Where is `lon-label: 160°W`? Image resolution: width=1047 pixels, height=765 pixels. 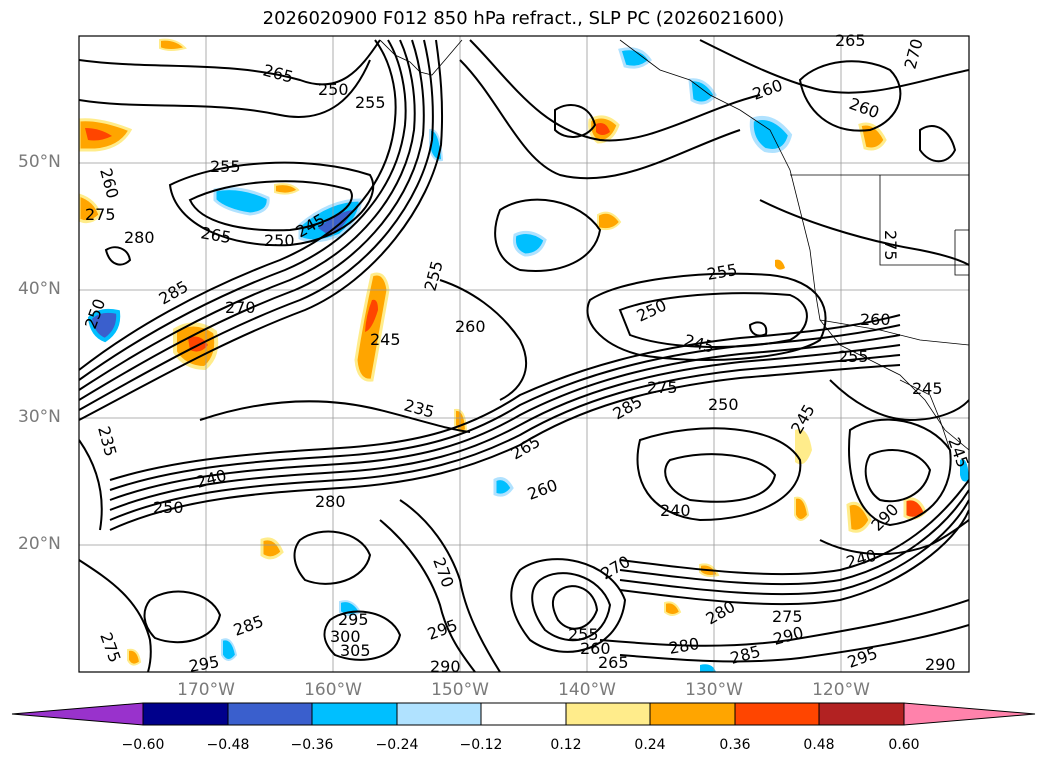
lon-label: 160°W is located at coordinates (333, 690).